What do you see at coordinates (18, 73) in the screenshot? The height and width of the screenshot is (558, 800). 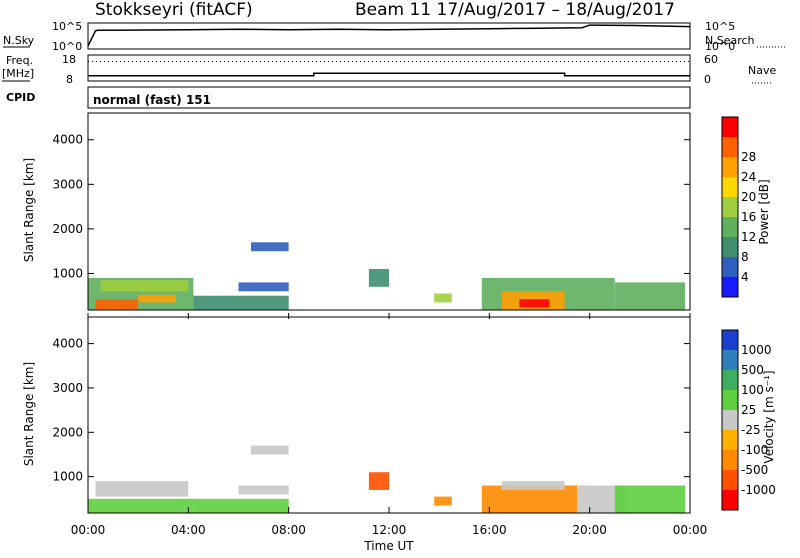 I see `freq-unit: [MHz]` at bounding box center [18, 73].